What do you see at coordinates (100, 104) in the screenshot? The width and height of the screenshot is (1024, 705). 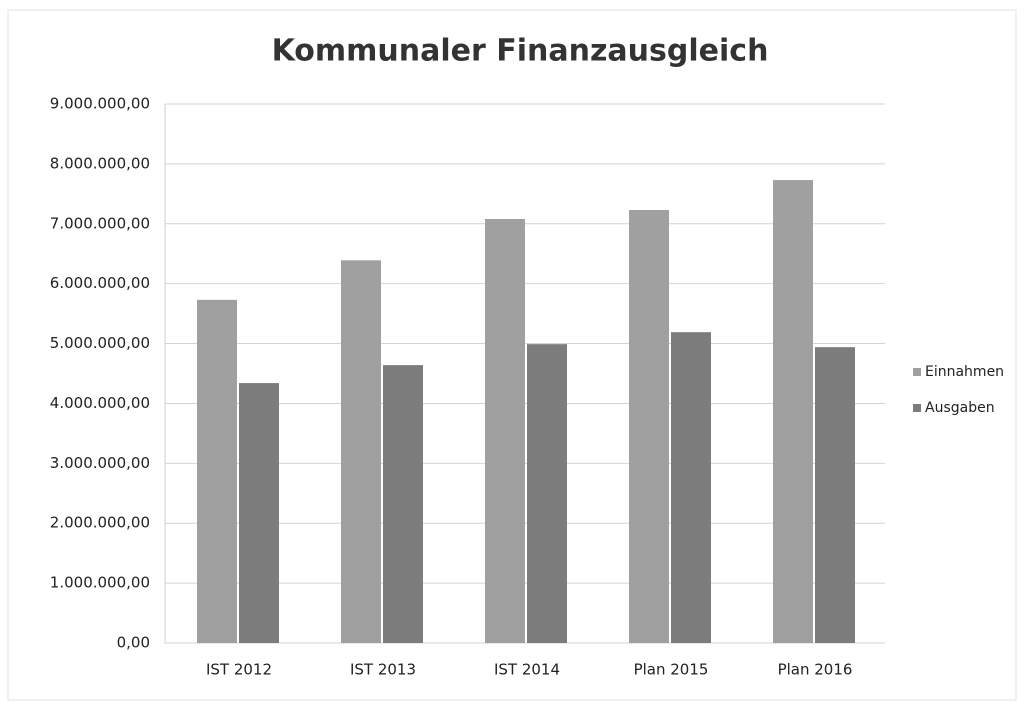 I see `y-tick-label: 9.000.000,00` at bounding box center [100, 104].